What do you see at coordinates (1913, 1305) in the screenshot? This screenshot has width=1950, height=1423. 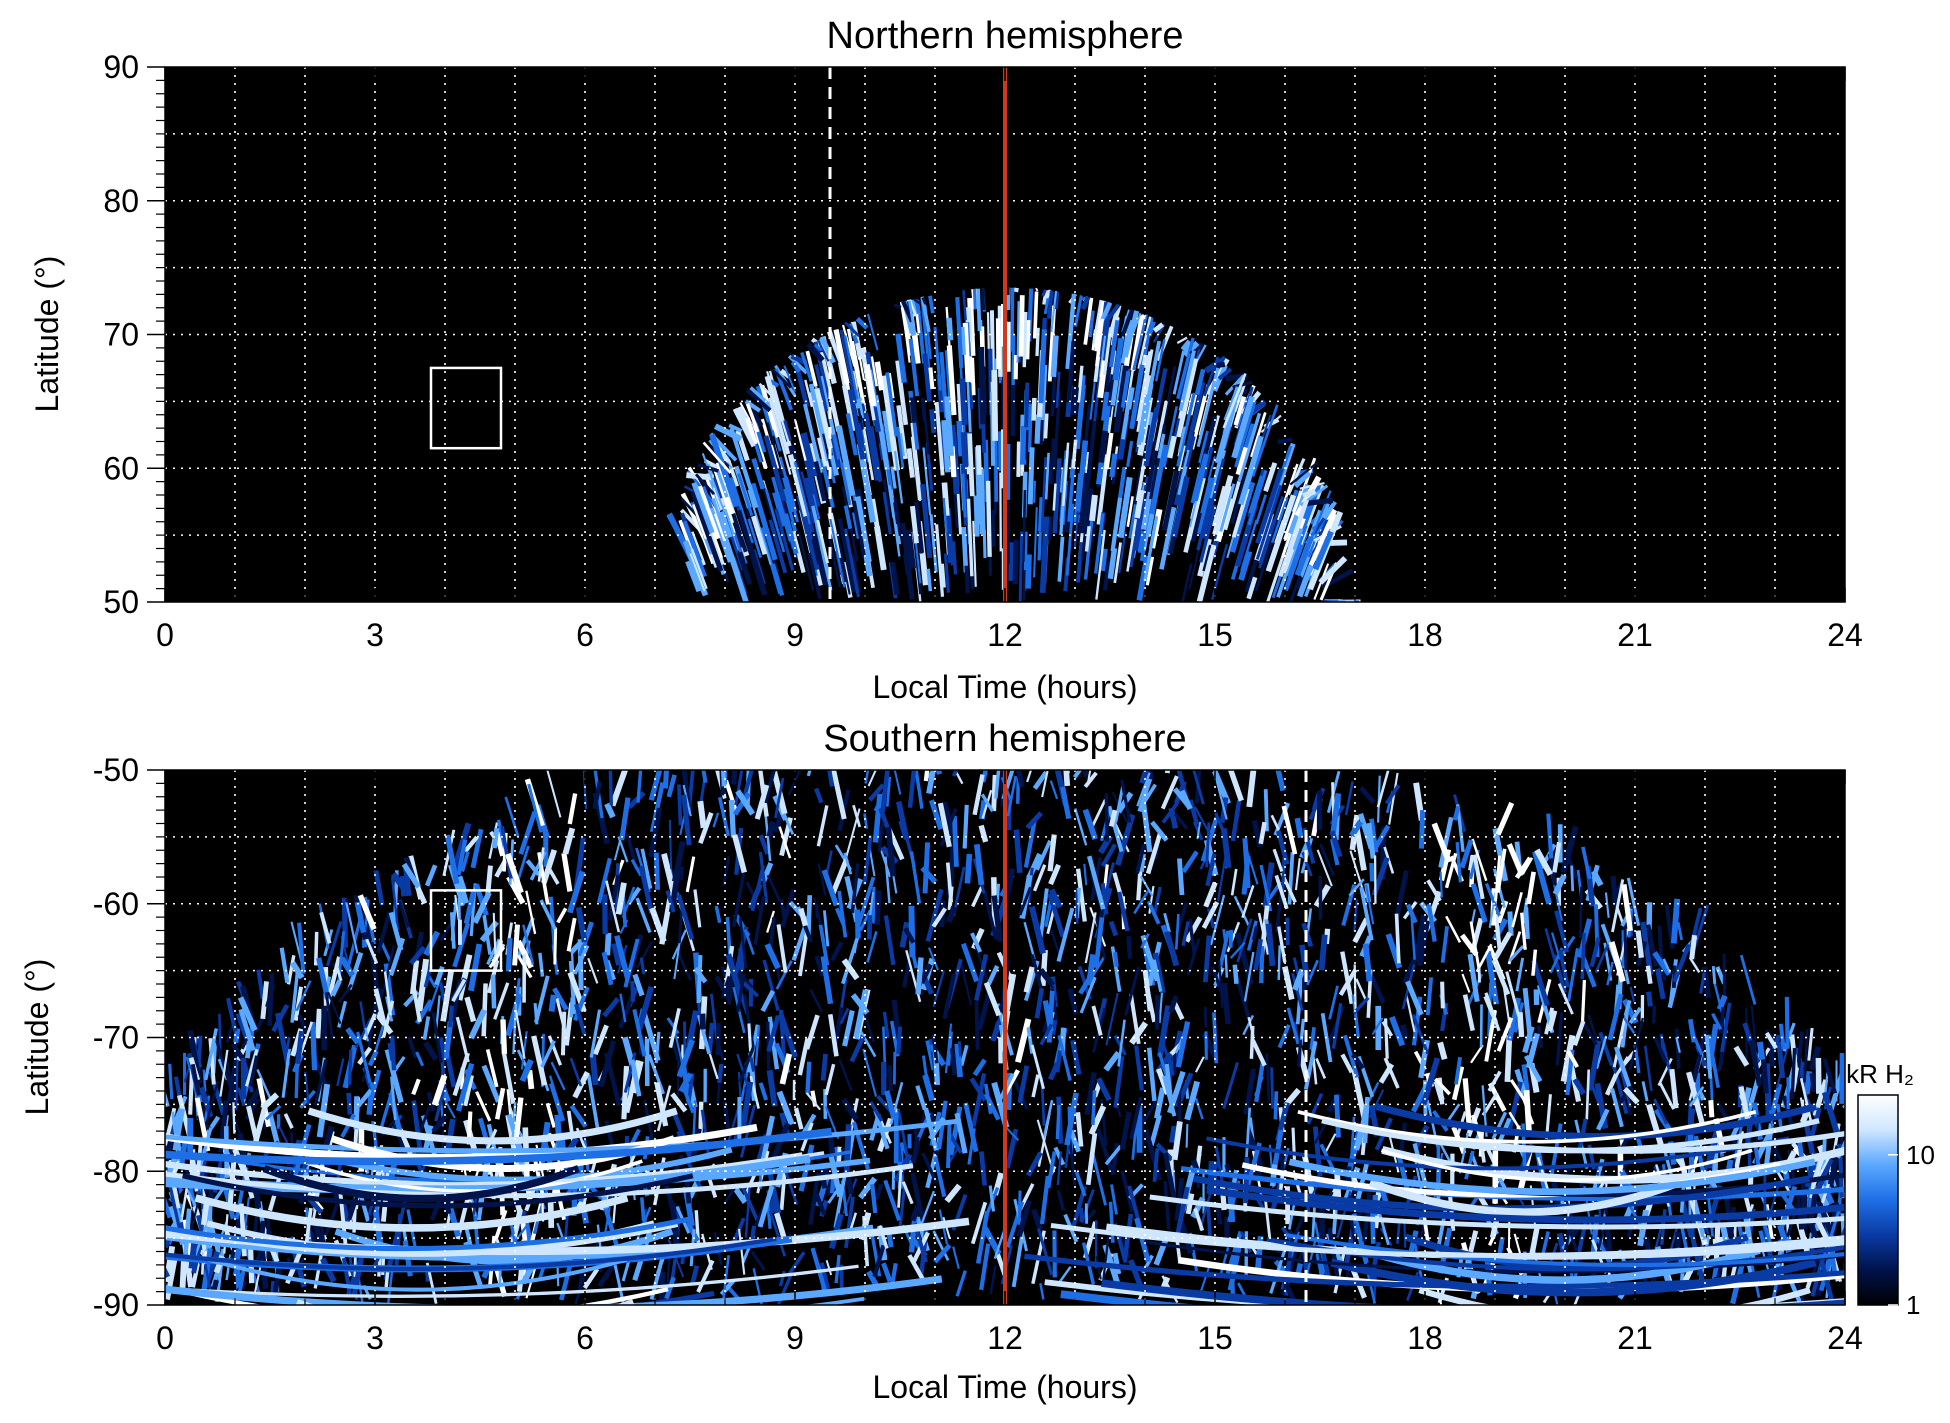 I see `colorbar-tick-label: 1` at bounding box center [1913, 1305].